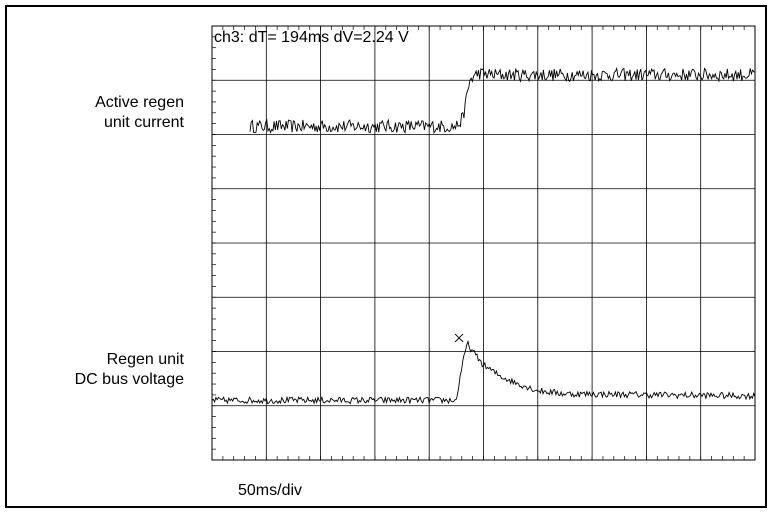 The width and height of the screenshot is (776, 517). I want to click on timebase-label: 50ms/div, so click(270, 490).